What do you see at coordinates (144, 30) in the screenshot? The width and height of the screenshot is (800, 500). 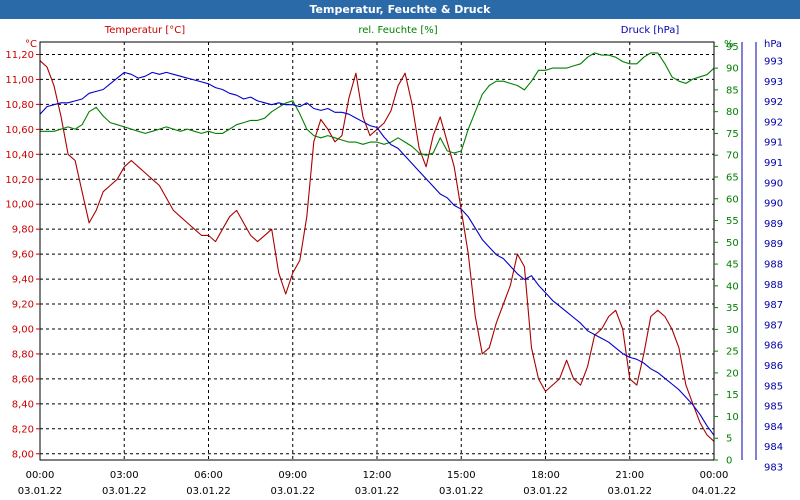 I see `temperature-axis-title: Temperatur [°C]` at bounding box center [144, 30].